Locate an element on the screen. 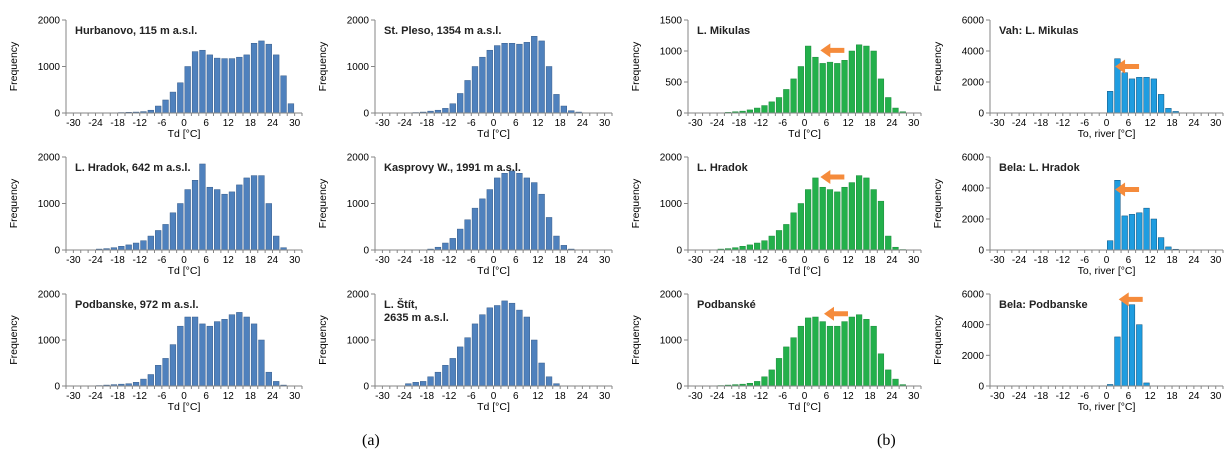 Image resolution: width=1225 pixels, height=459 pixels. caption-a: (a) is located at coordinates (371, 440).